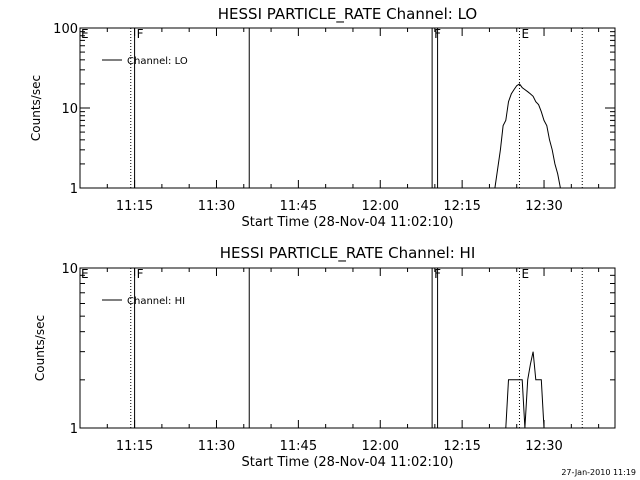  I want to click on legend-label: Channel: LO, so click(157, 61).